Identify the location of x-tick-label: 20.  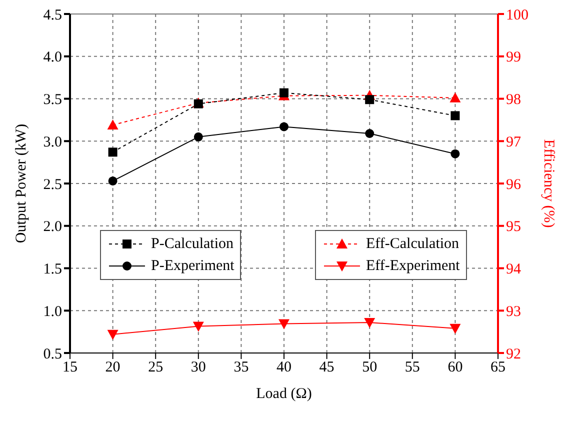
(112, 368).